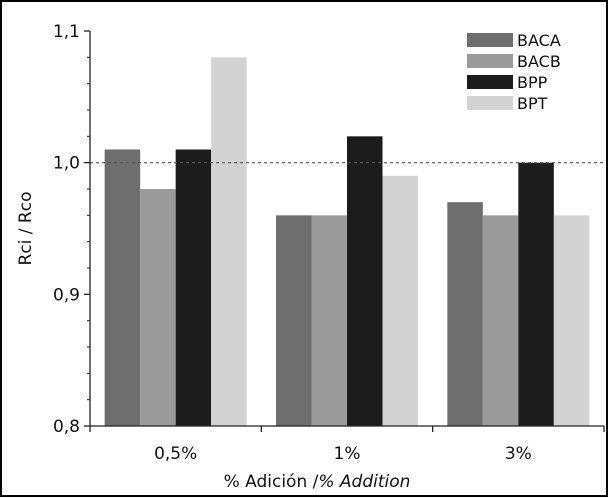 The width and height of the screenshot is (608, 500). Describe the element at coordinates (66, 295) in the screenshot. I see `y-tick-label: 0,9` at that location.